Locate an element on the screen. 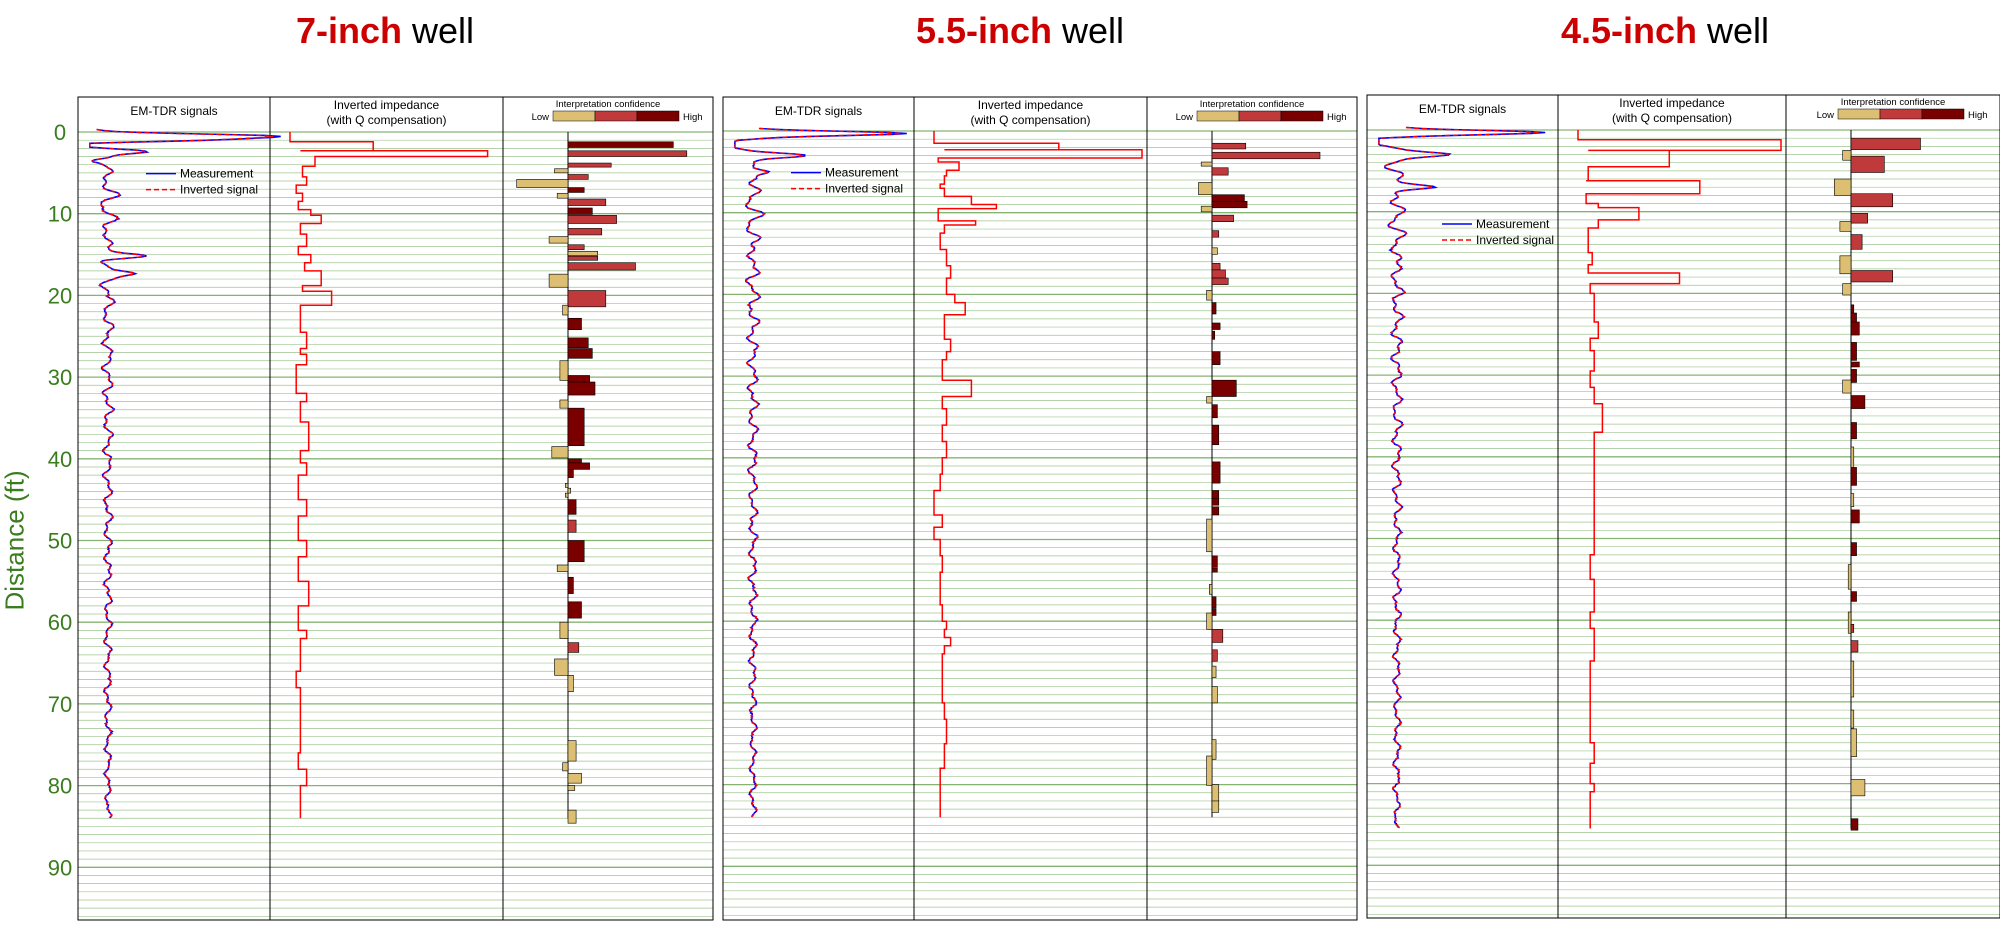 The height and width of the screenshot is (925, 2000). y-tick-label: 20 is located at coordinates (60, 295).